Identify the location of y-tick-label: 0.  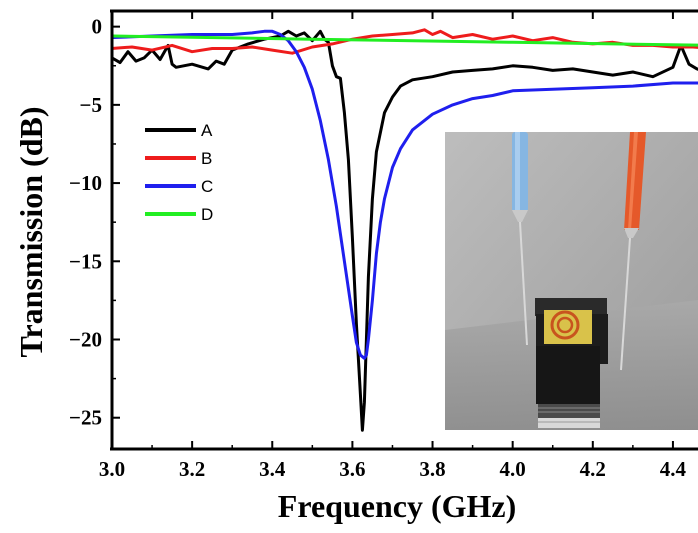
(97, 27).